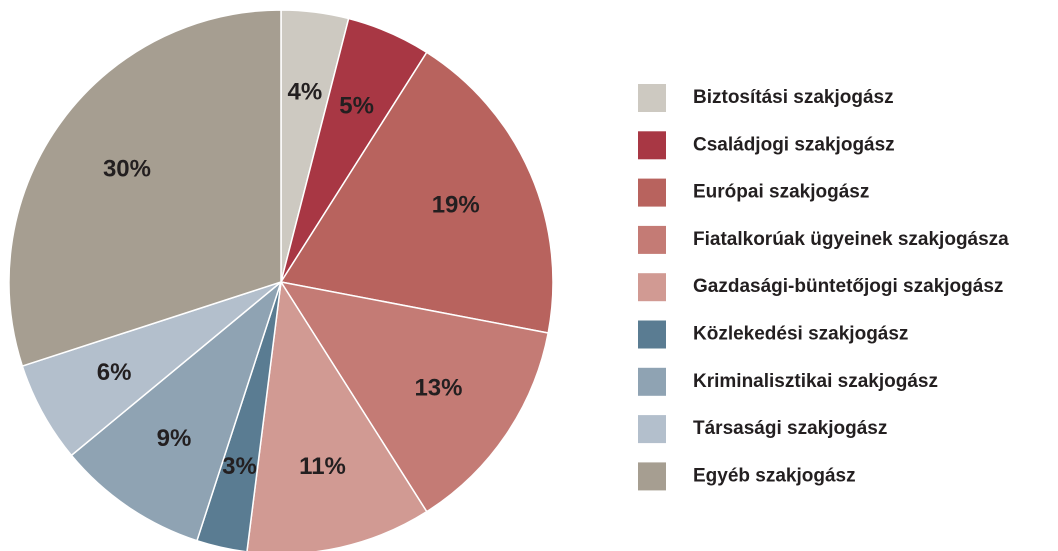  What do you see at coordinates (781, 192) in the screenshot?
I see `legend-label: Európai szakjogász` at bounding box center [781, 192].